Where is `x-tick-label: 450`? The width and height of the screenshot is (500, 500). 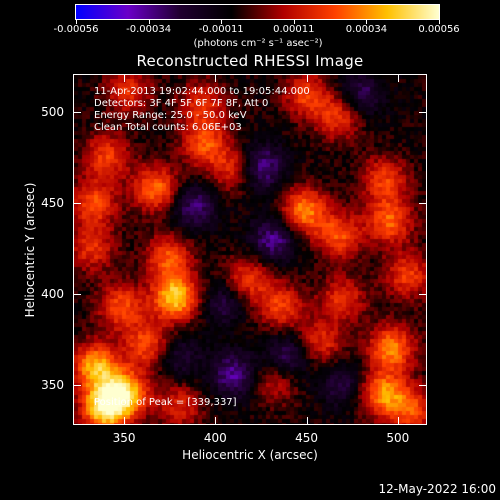
x-tick-label: 450 is located at coordinates (307, 438).